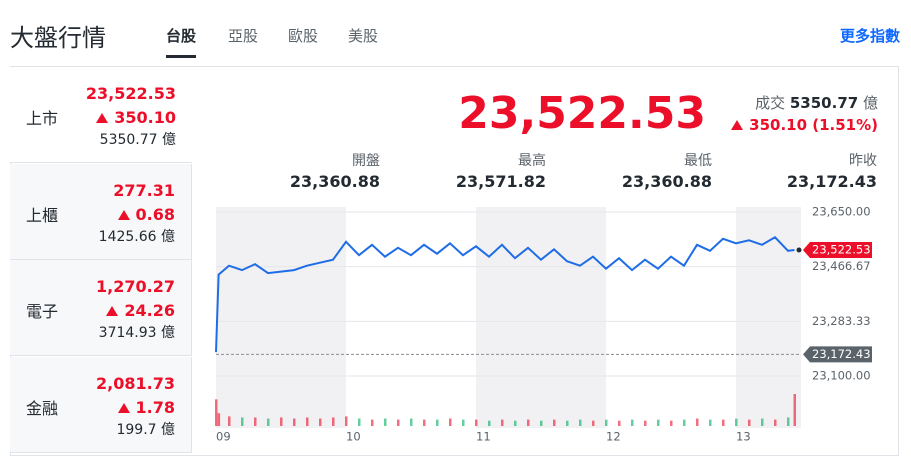  What do you see at coordinates (870, 103) in the screenshot?
I see `turnover-unit: 億` at bounding box center [870, 103].